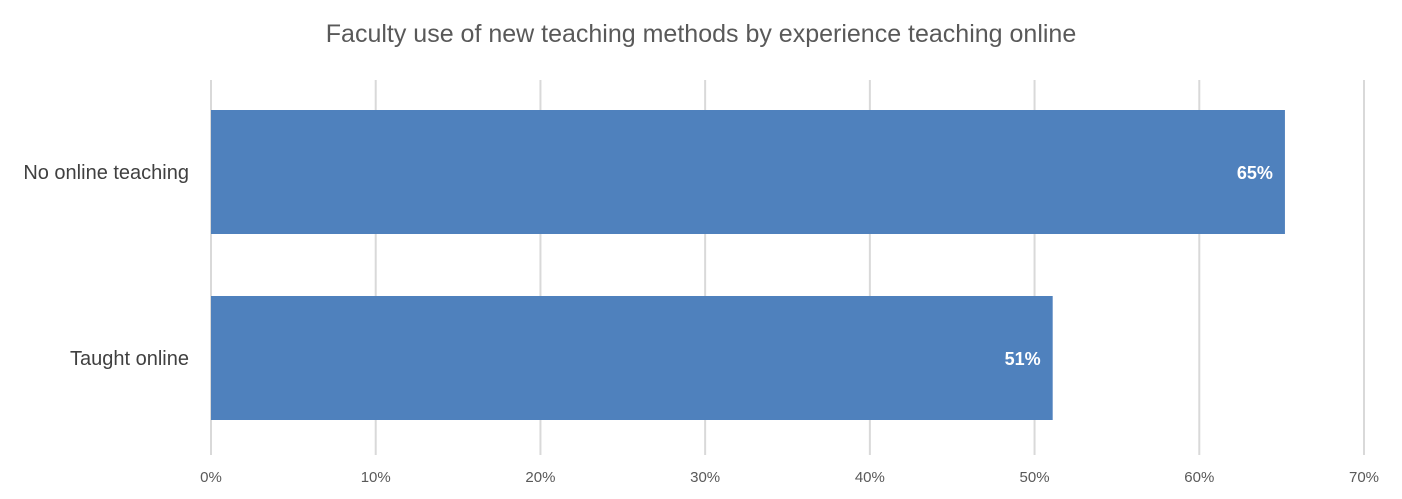  I want to click on x-tick-label: 30%, so click(705, 477).